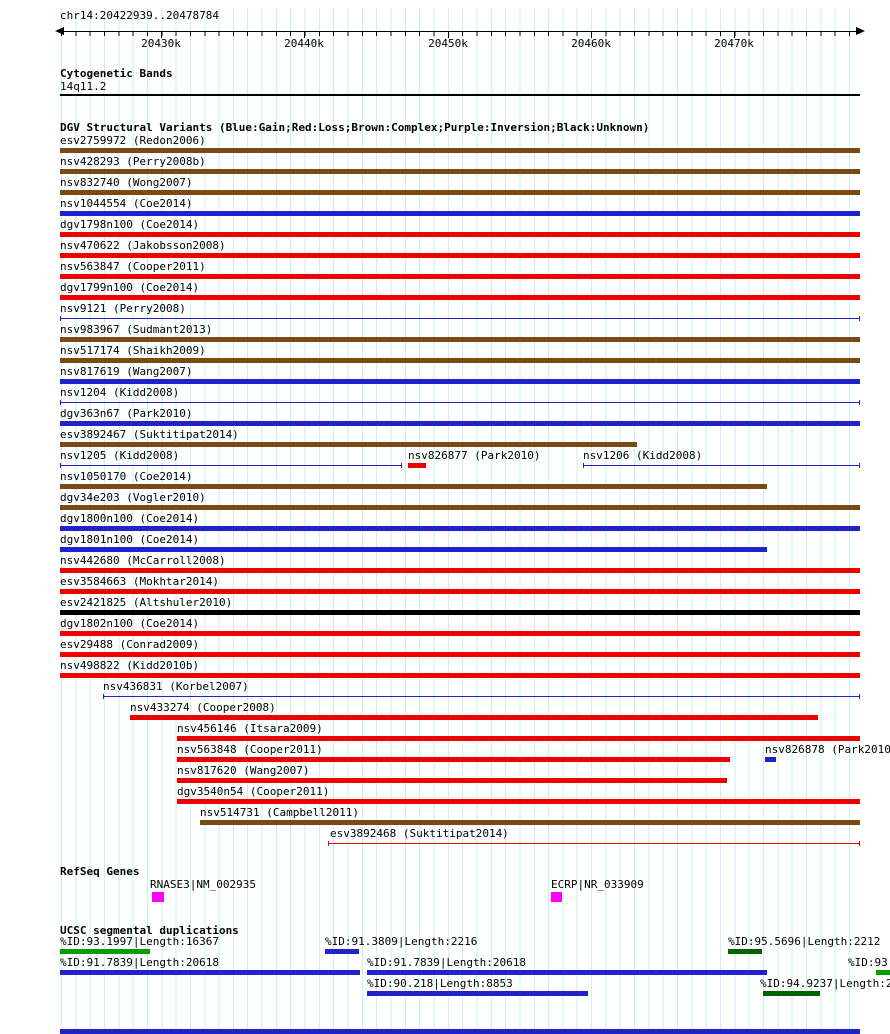 This screenshot has height=1034, width=890. I want to click on track-label: nsv1044554 (Coe2014), so click(126, 203).